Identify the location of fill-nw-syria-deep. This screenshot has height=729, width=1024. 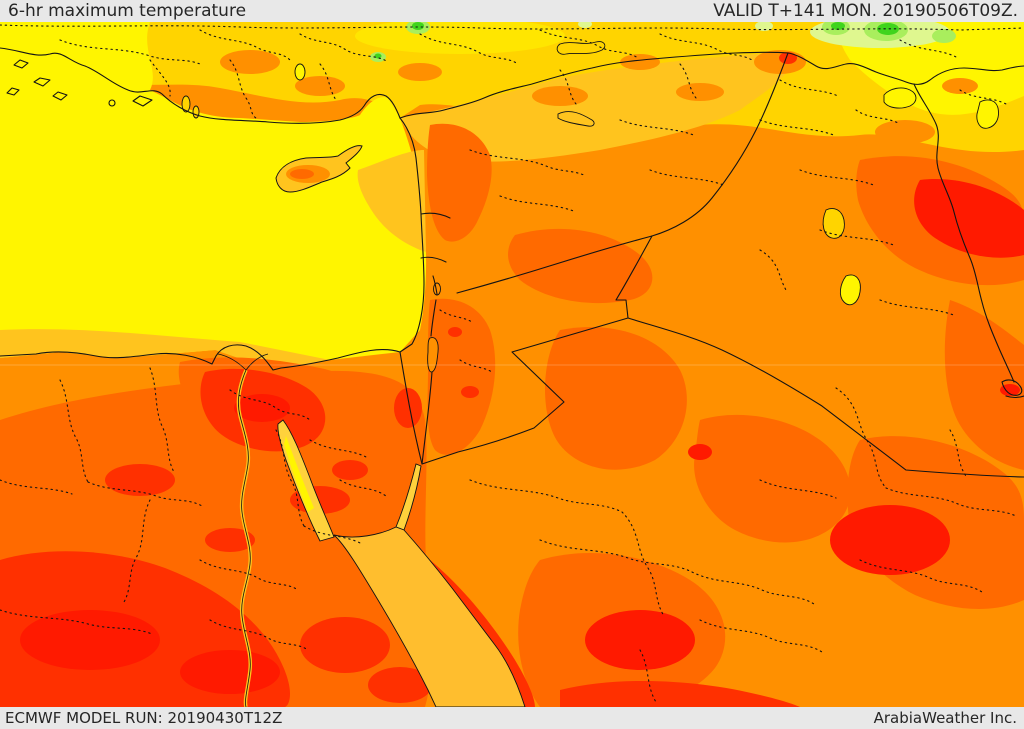
(459, 182).